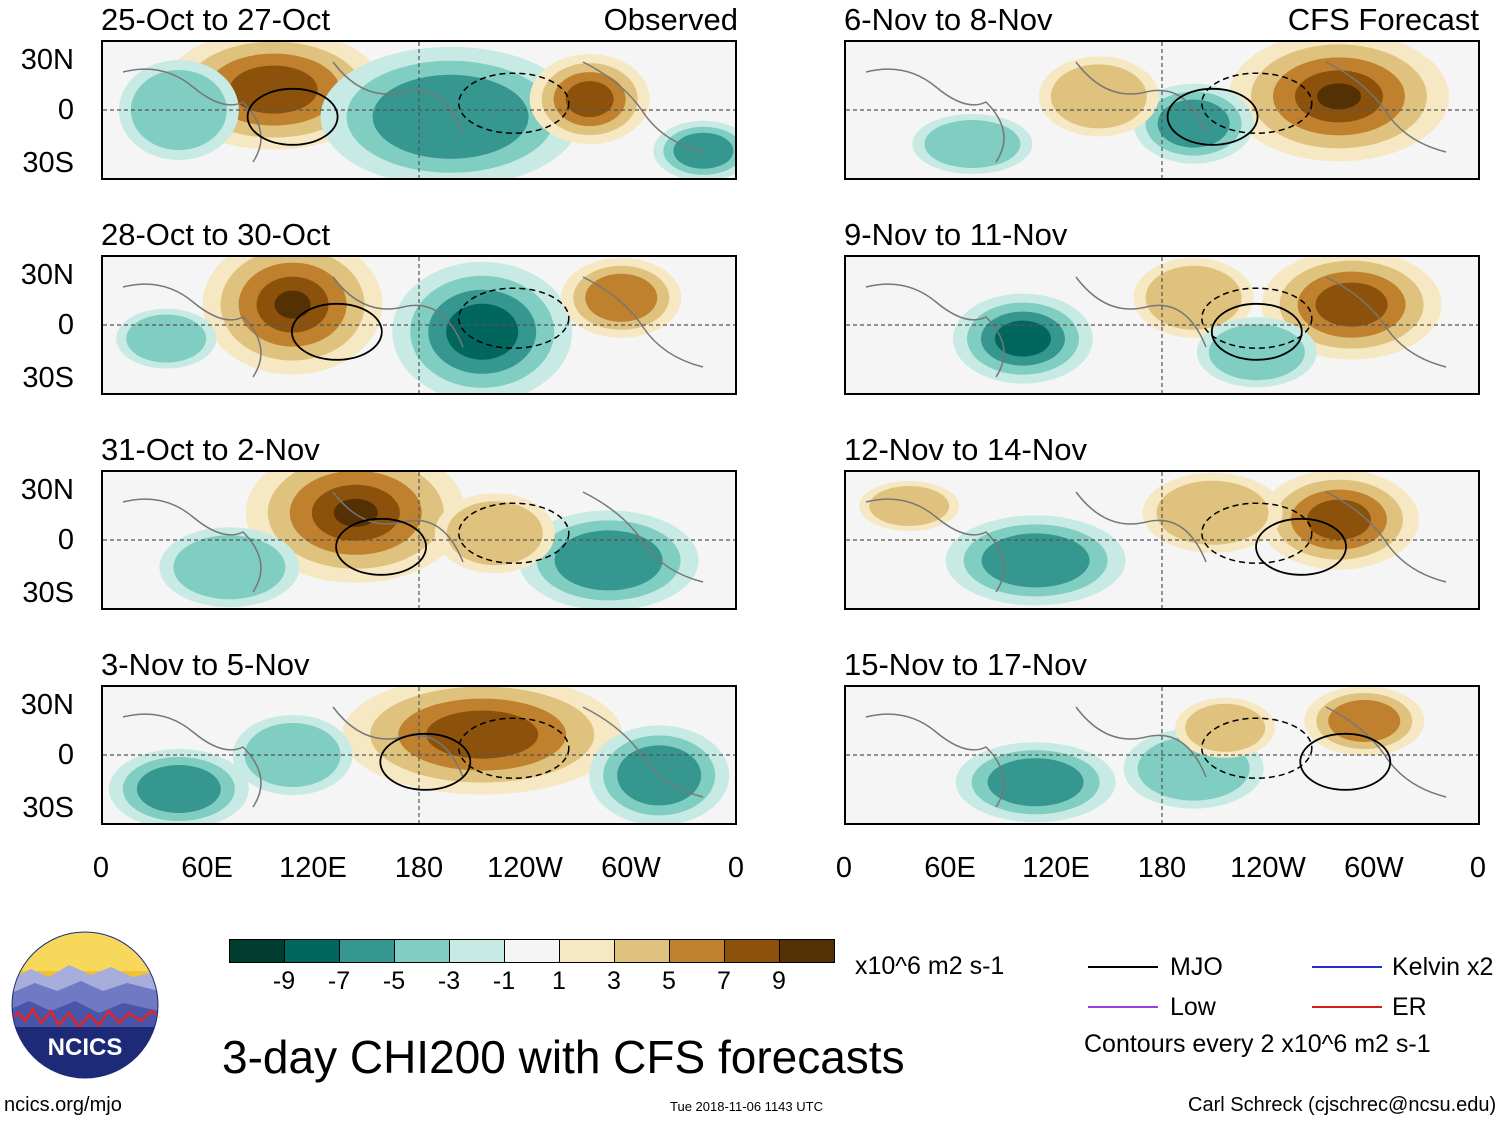 The width and height of the screenshot is (1510, 1121). Describe the element at coordinates (1196, 967) in the screenshot. I see `legend-label-mjo: MJO` at that location.